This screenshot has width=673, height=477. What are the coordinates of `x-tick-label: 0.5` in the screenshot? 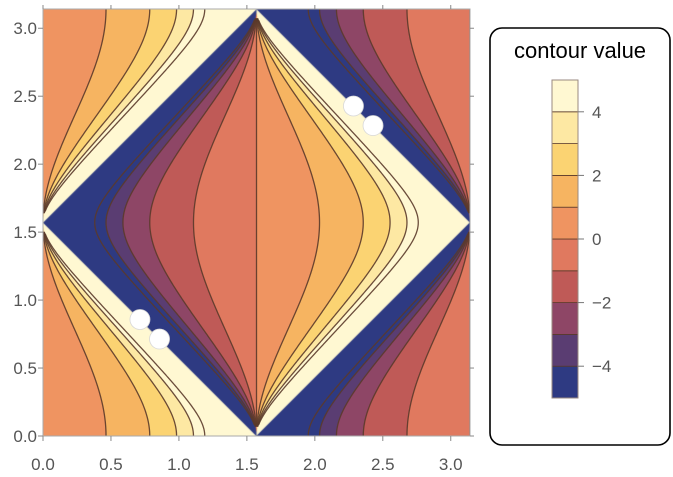 It's located at (111, 464).